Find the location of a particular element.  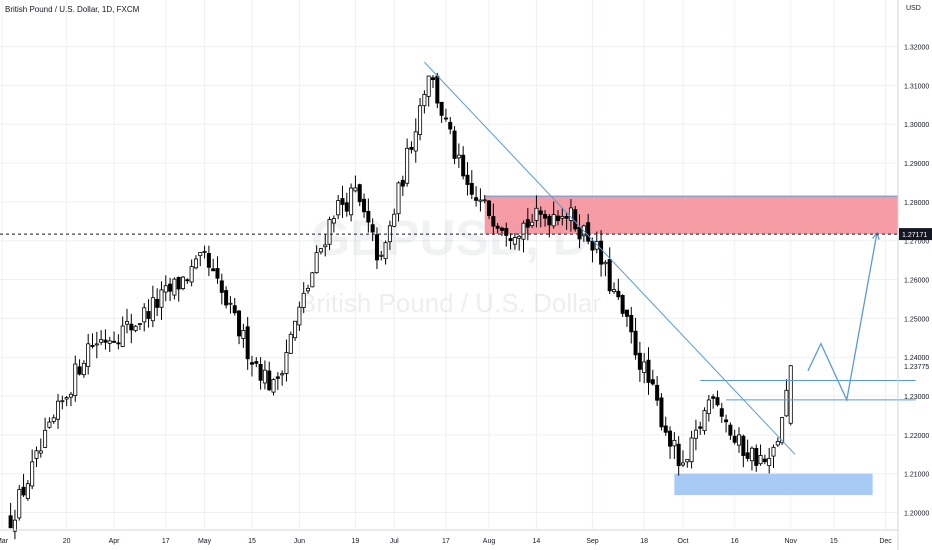

crosshair-price-badge: 1.27171 is located at coordinates (915, 234).